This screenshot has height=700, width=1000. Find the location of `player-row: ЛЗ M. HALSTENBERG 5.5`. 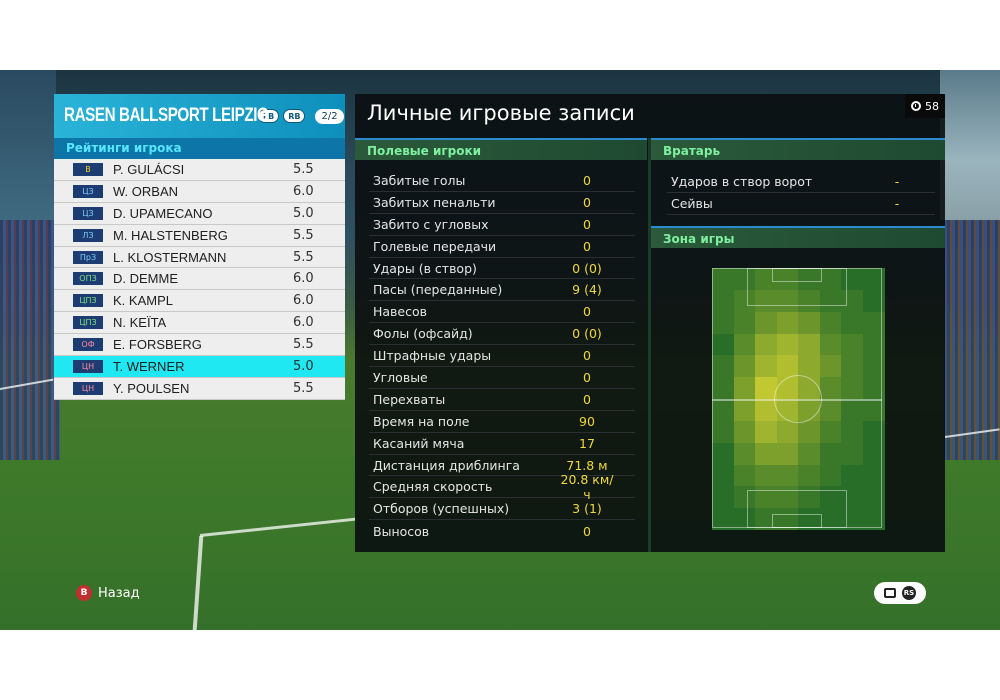

player-row: ЛЗ M. HALSTENBERG 5.5 is located at coordinates (199, 235).